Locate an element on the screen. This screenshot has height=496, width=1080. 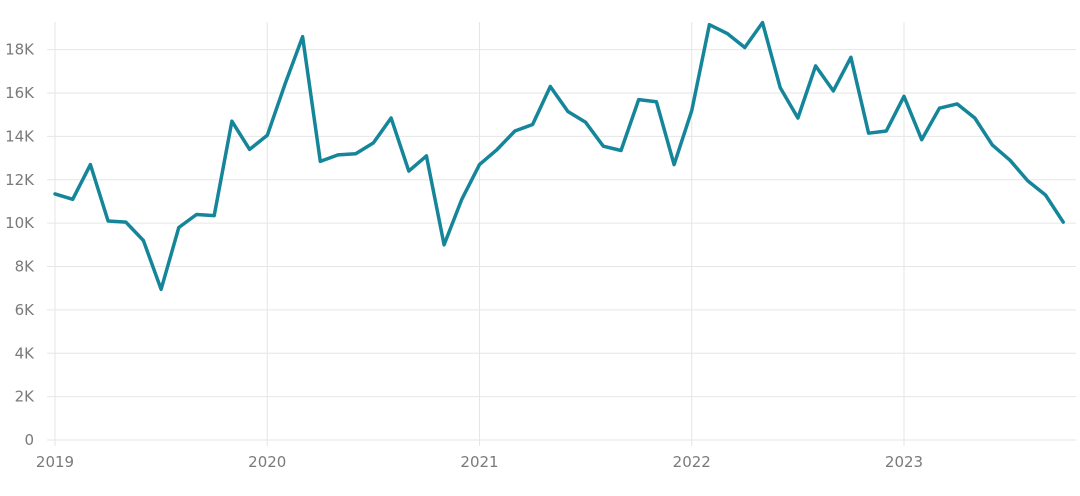
x-tick-label: 2021 is located at coordinates (479, 462).